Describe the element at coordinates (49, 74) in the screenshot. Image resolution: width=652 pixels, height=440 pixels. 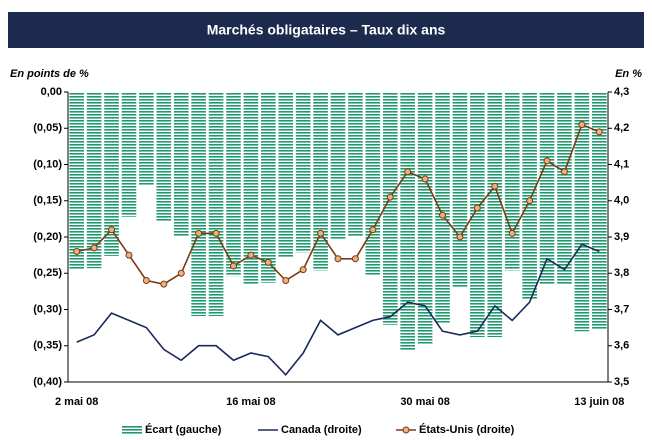
I see `y-axis-label: En points de %` at that location.